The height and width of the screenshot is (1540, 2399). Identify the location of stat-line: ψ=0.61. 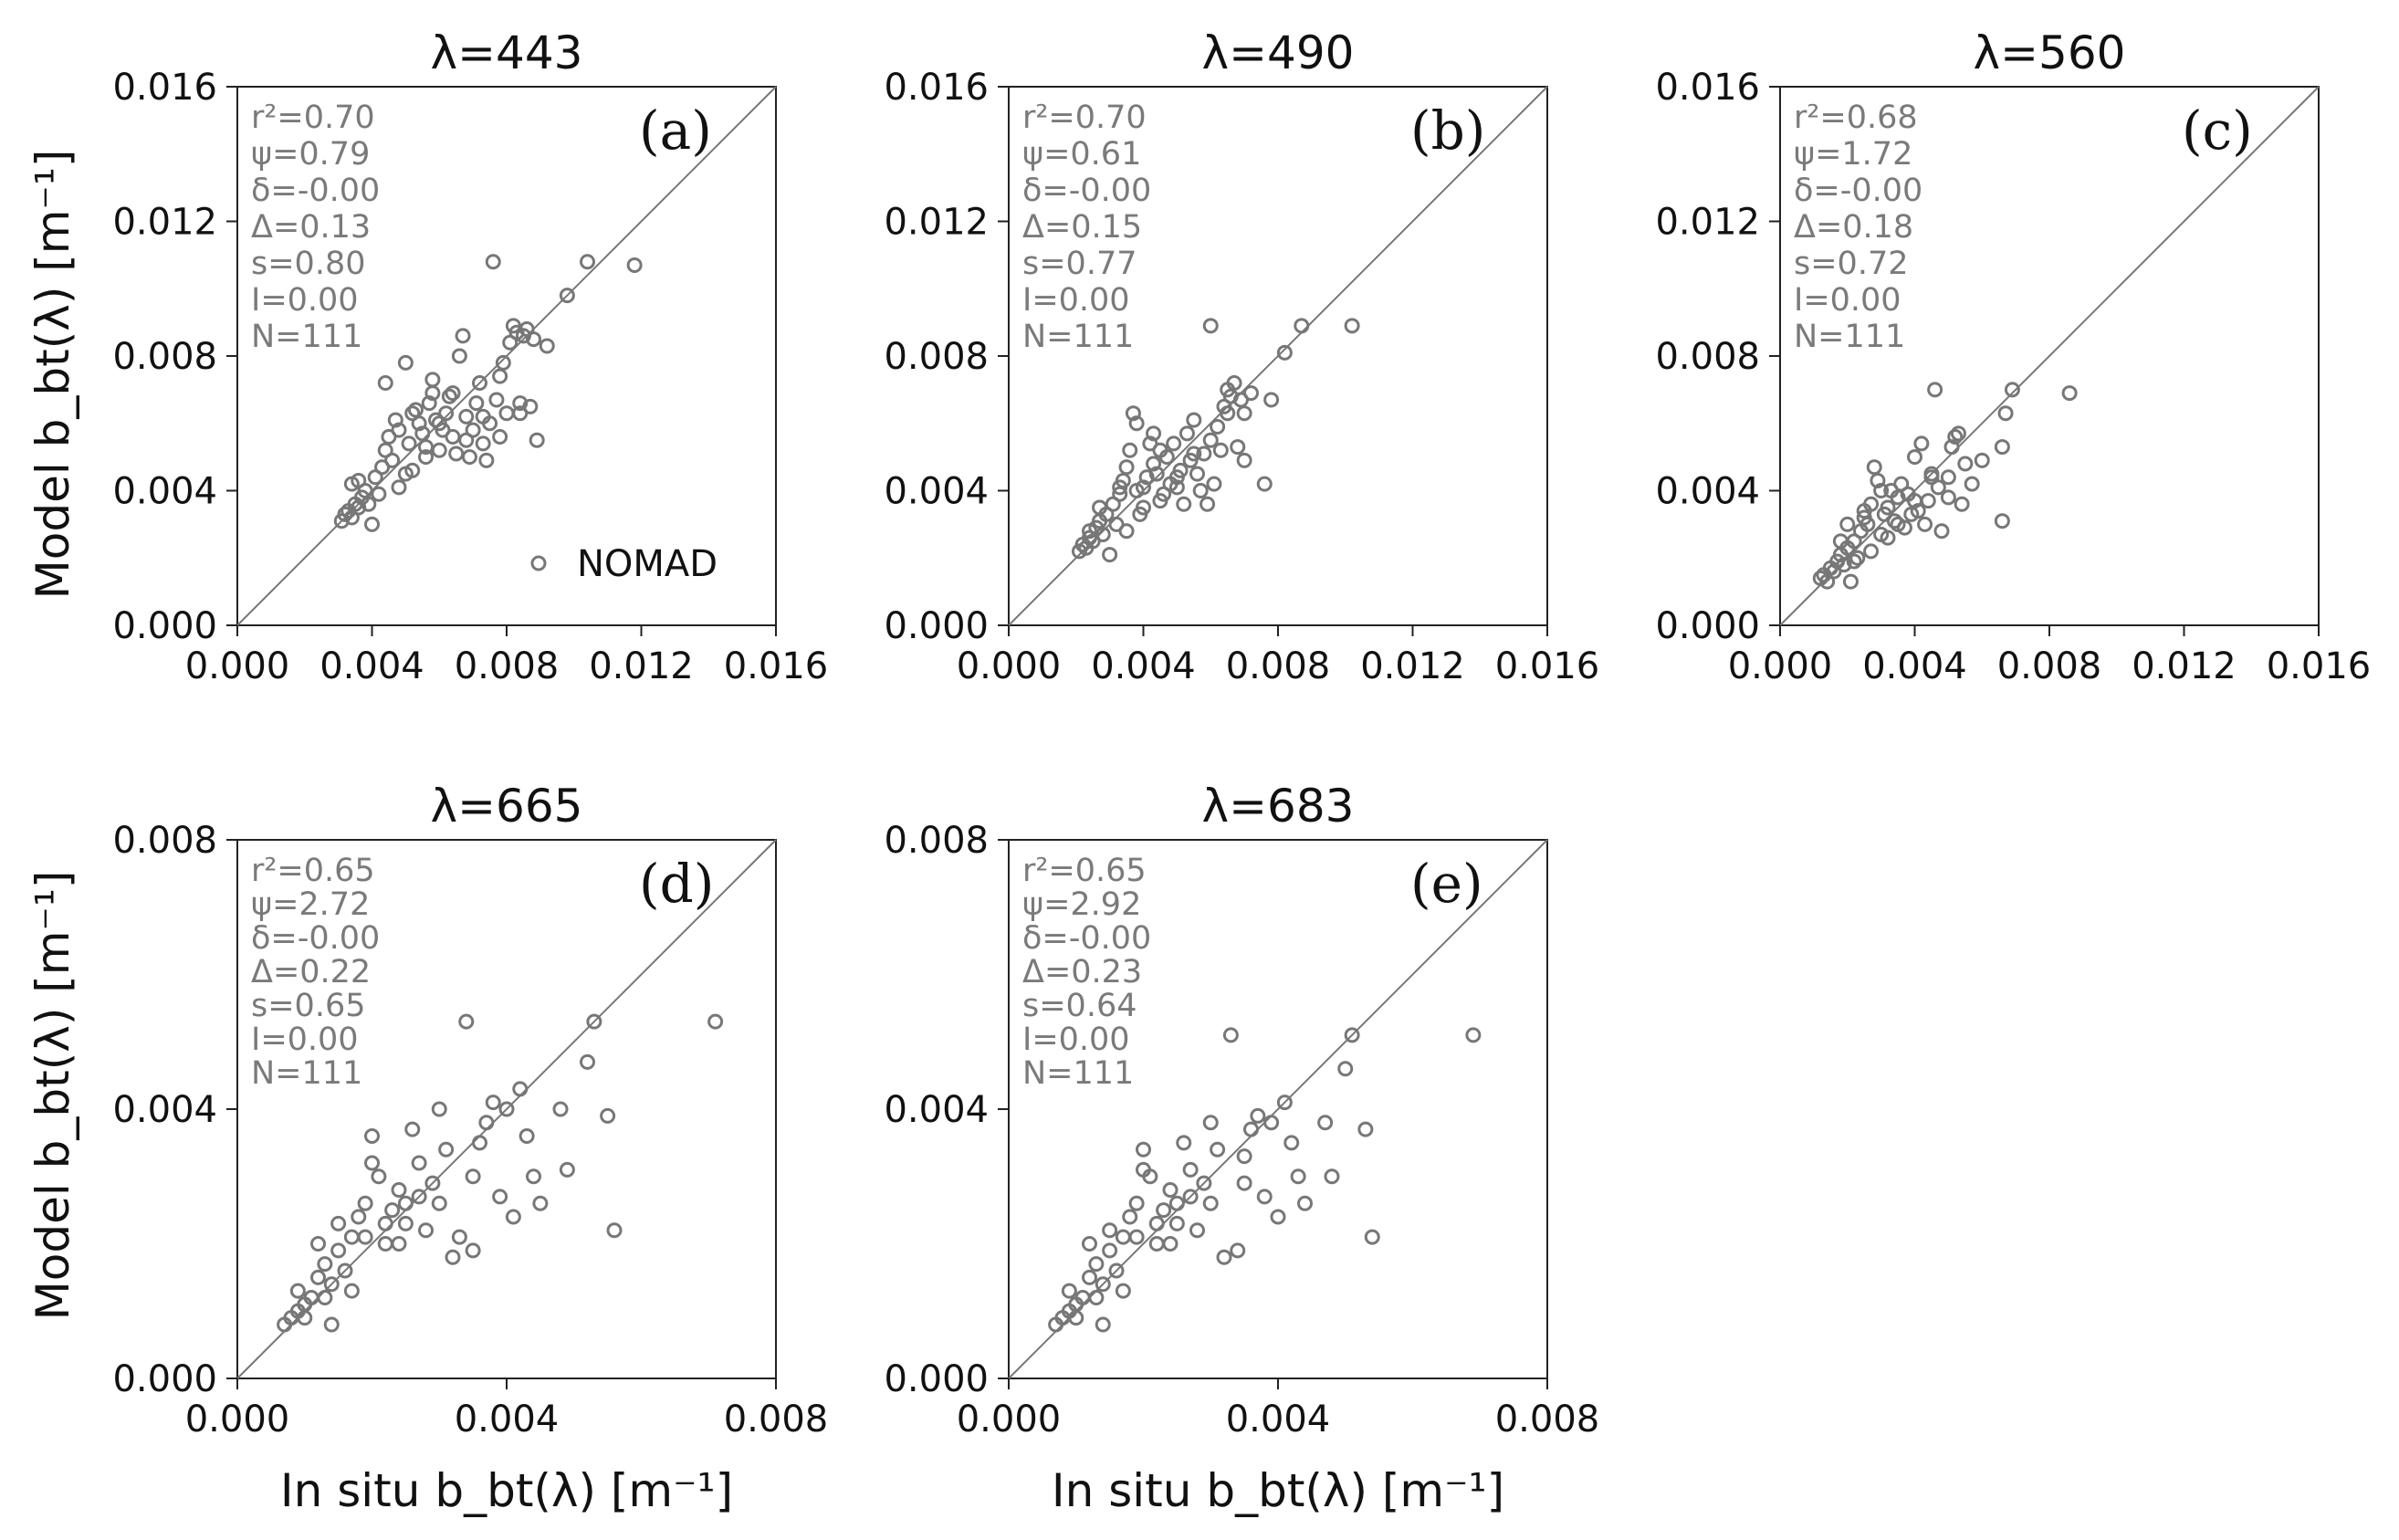
(1081, 154).